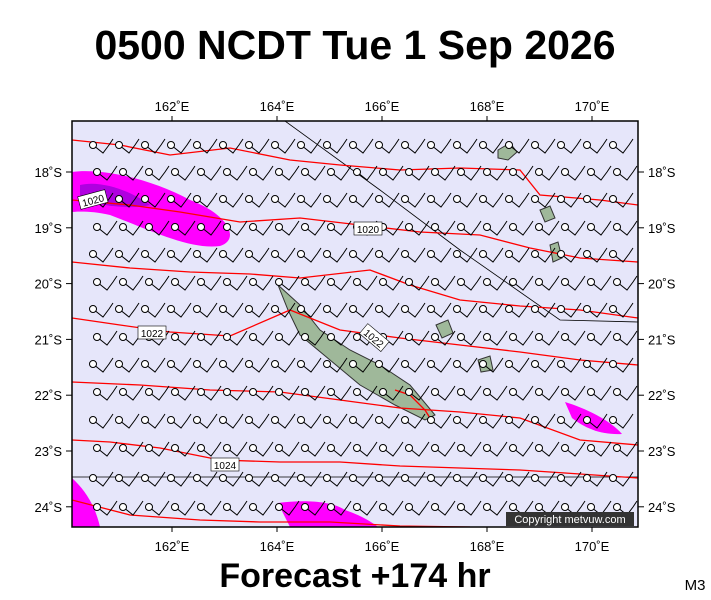 The width and height of the screenshot is (711, 600). I want to click on isobar-label-group: 1022, so click(152, 332).